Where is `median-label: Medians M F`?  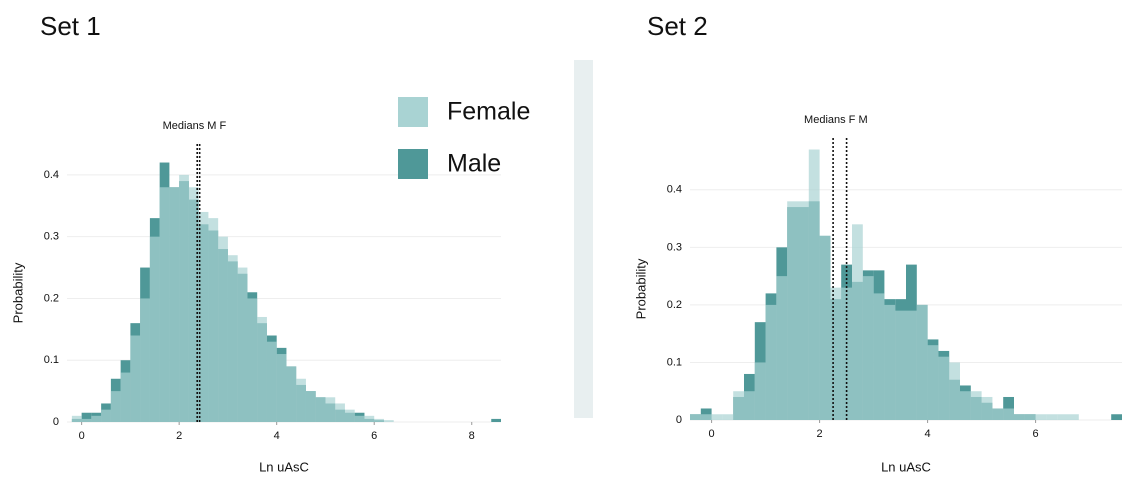
median-label: Medians M F is located at coordinates (195, 126).